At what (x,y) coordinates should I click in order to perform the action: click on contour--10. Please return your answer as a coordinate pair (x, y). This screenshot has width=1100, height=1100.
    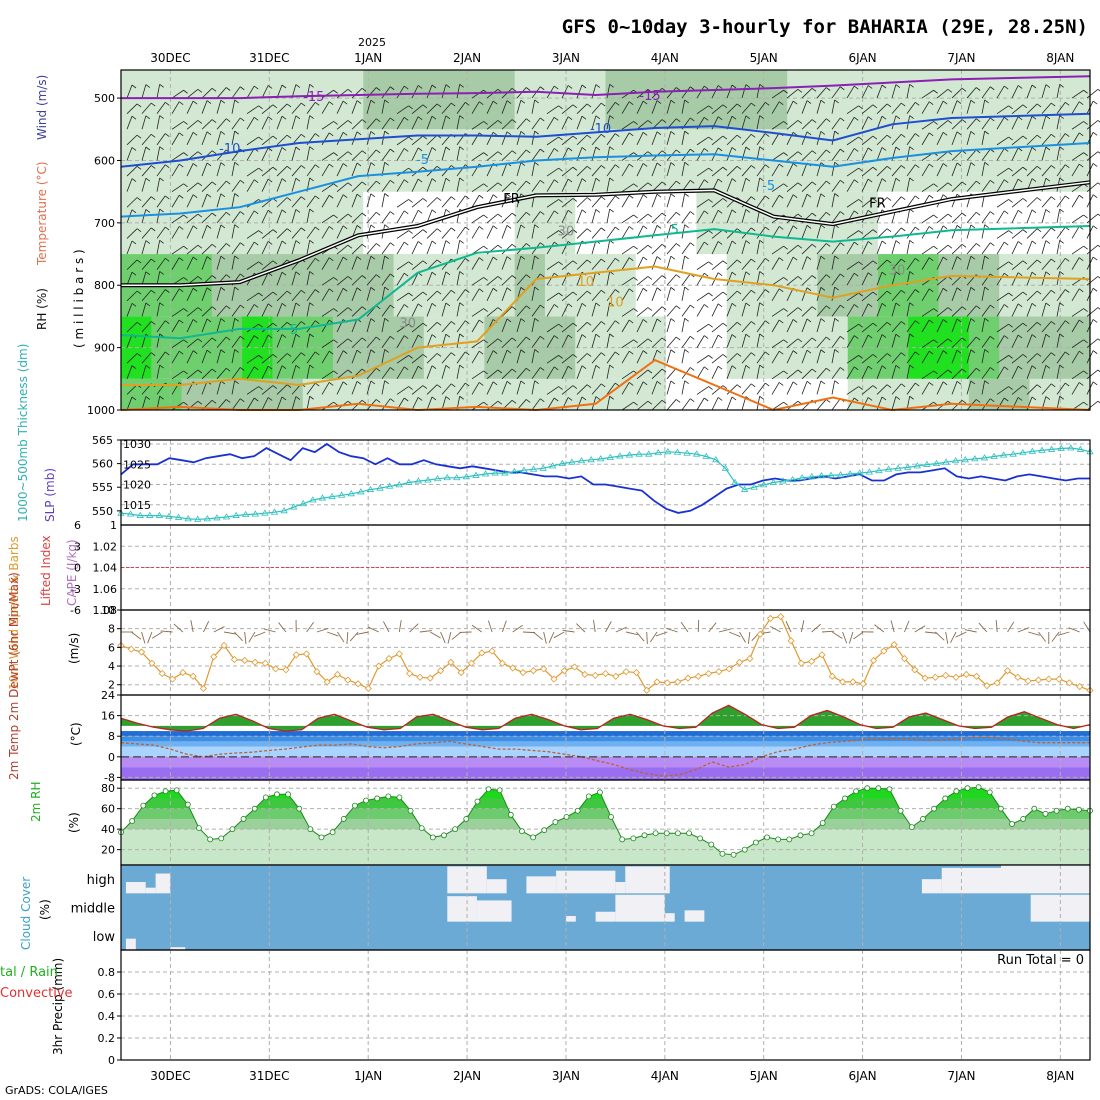
    Looking at the image, I should click on (605, 140).